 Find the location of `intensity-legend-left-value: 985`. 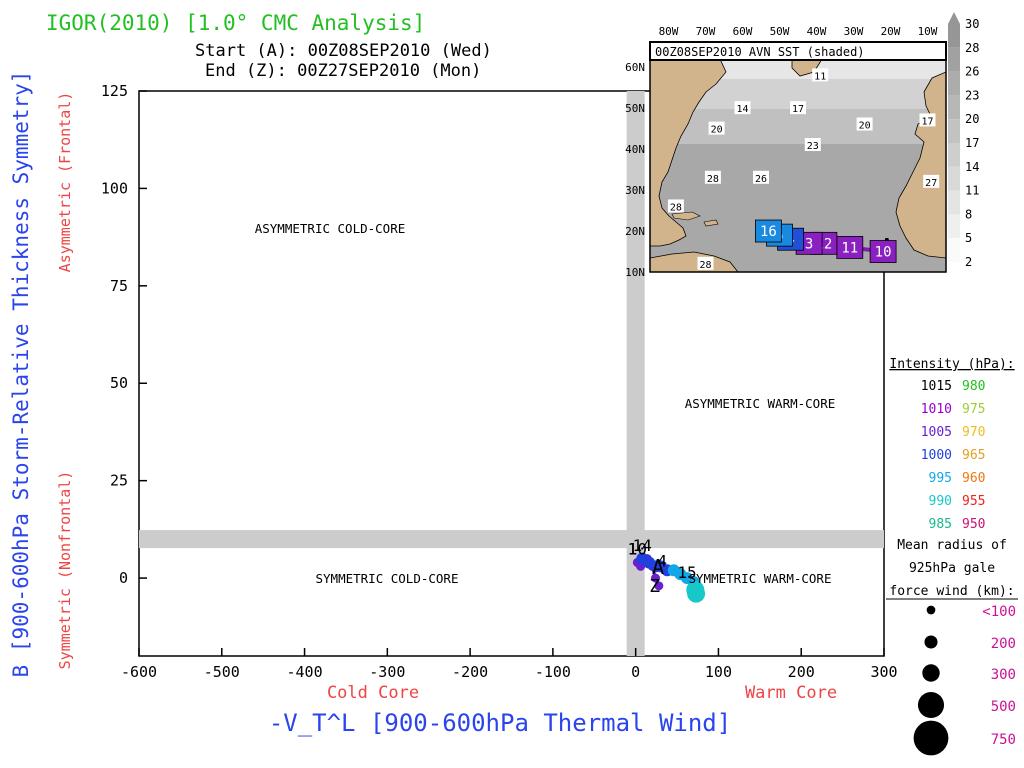

intensity-legend-left-value: 985 is located at coordinates (940, 524).